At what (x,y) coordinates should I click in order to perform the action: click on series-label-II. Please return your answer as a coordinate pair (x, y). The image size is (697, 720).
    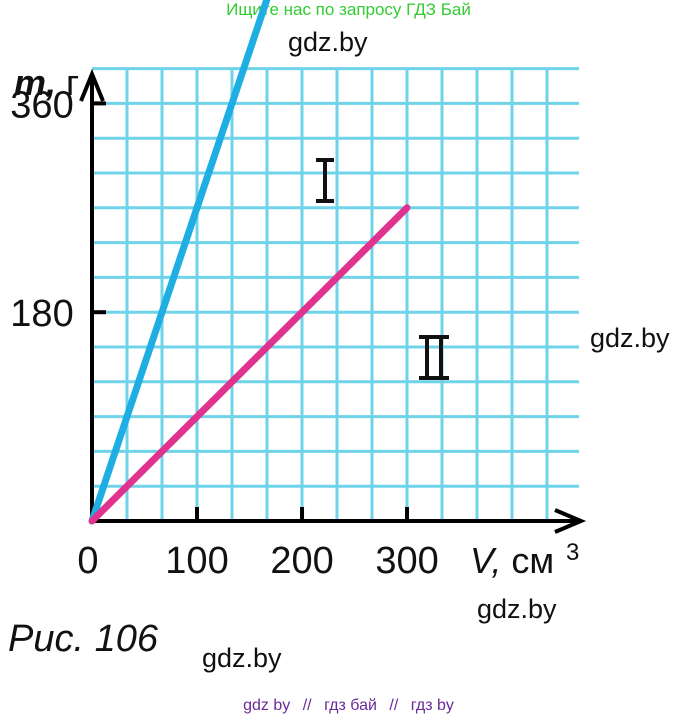
    Looking at the image, I should click on (434, 357).